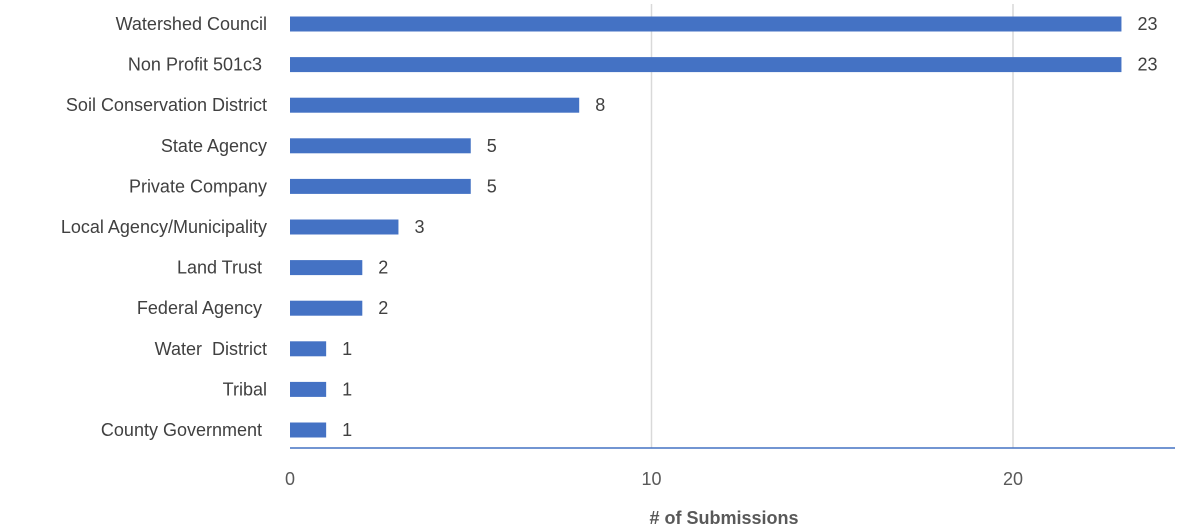 Image resolution: width=1188 pixels, height=530 pixels. I want to click on x-tick-labels: 0 10 20, so click(654, 479).